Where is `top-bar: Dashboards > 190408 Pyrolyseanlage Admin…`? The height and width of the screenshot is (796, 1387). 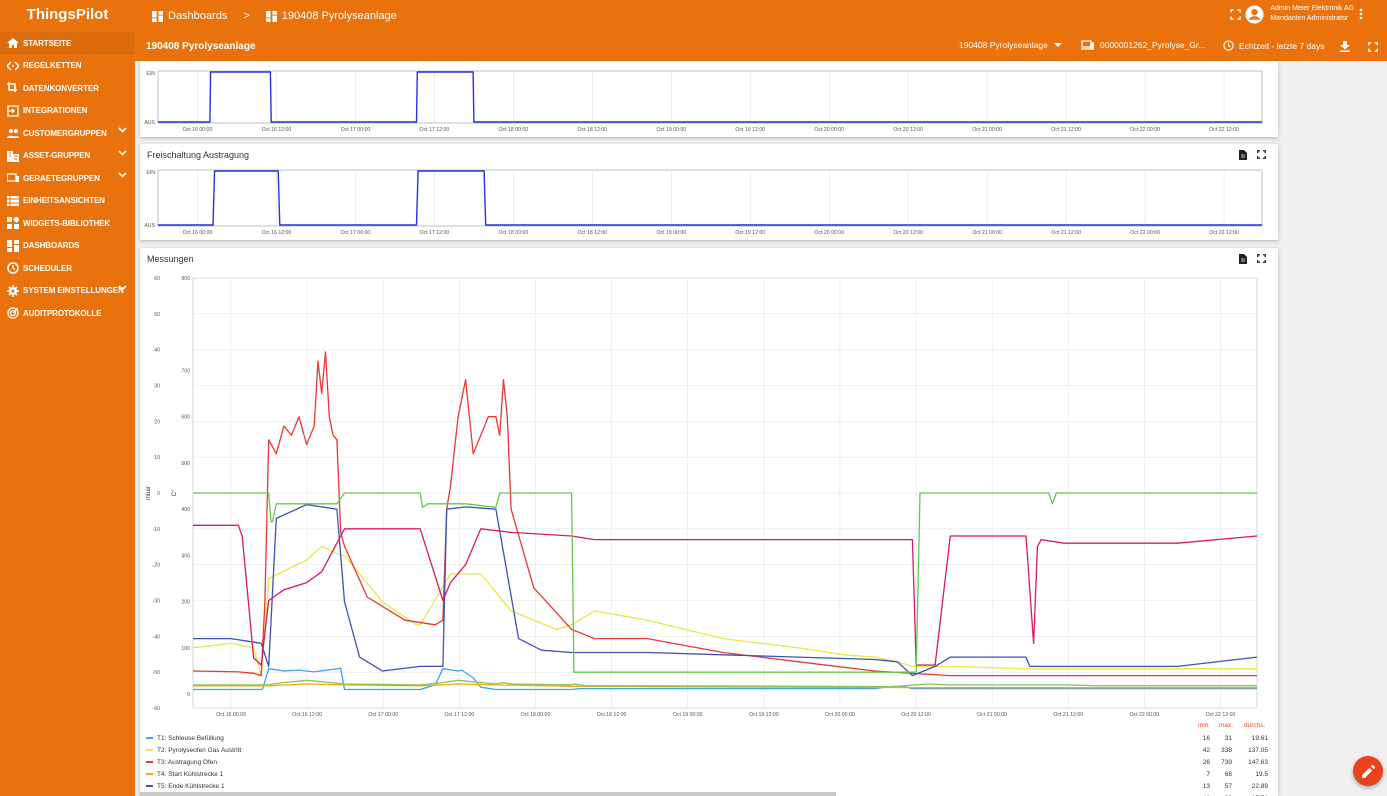 top-bar: Dashboards > 190408 Pyrolyseanlage Admin… is located at coordinates (761, 16).